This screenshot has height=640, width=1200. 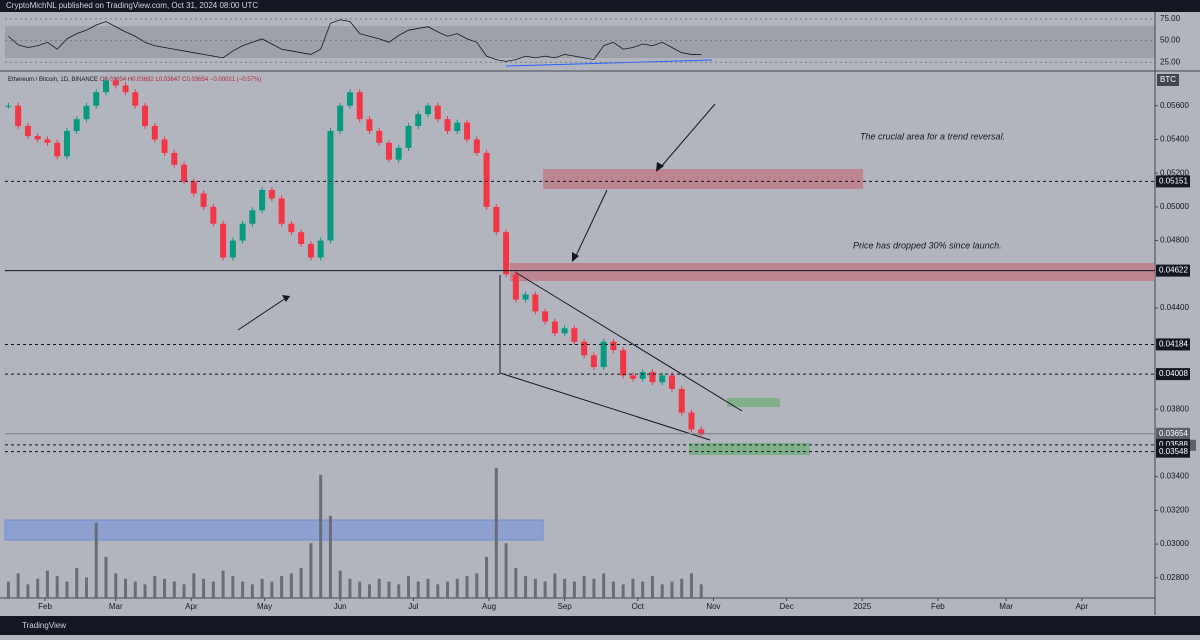 I want to click on x-tick-label: Oct, so click(x=638, y=606).